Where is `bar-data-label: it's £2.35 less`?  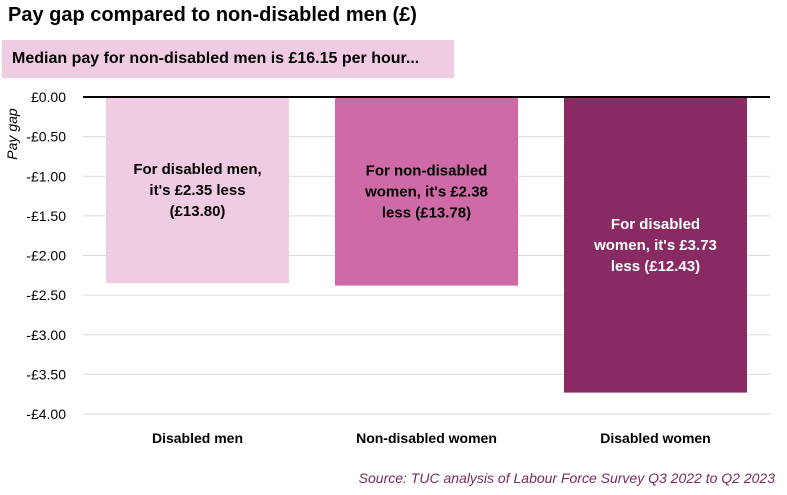 bar-data-label: it's £2.35 less is located at coordinates (197, 190).